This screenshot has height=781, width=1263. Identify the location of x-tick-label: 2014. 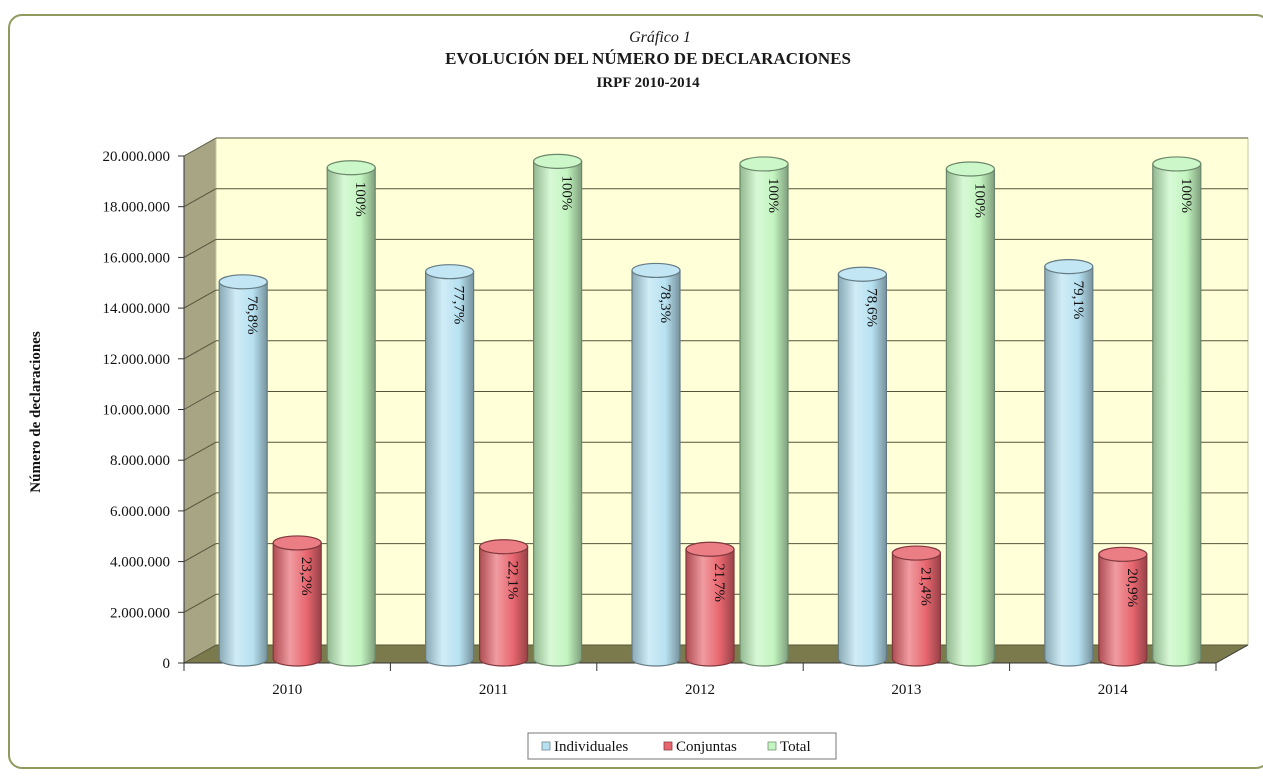
(1113, 690).